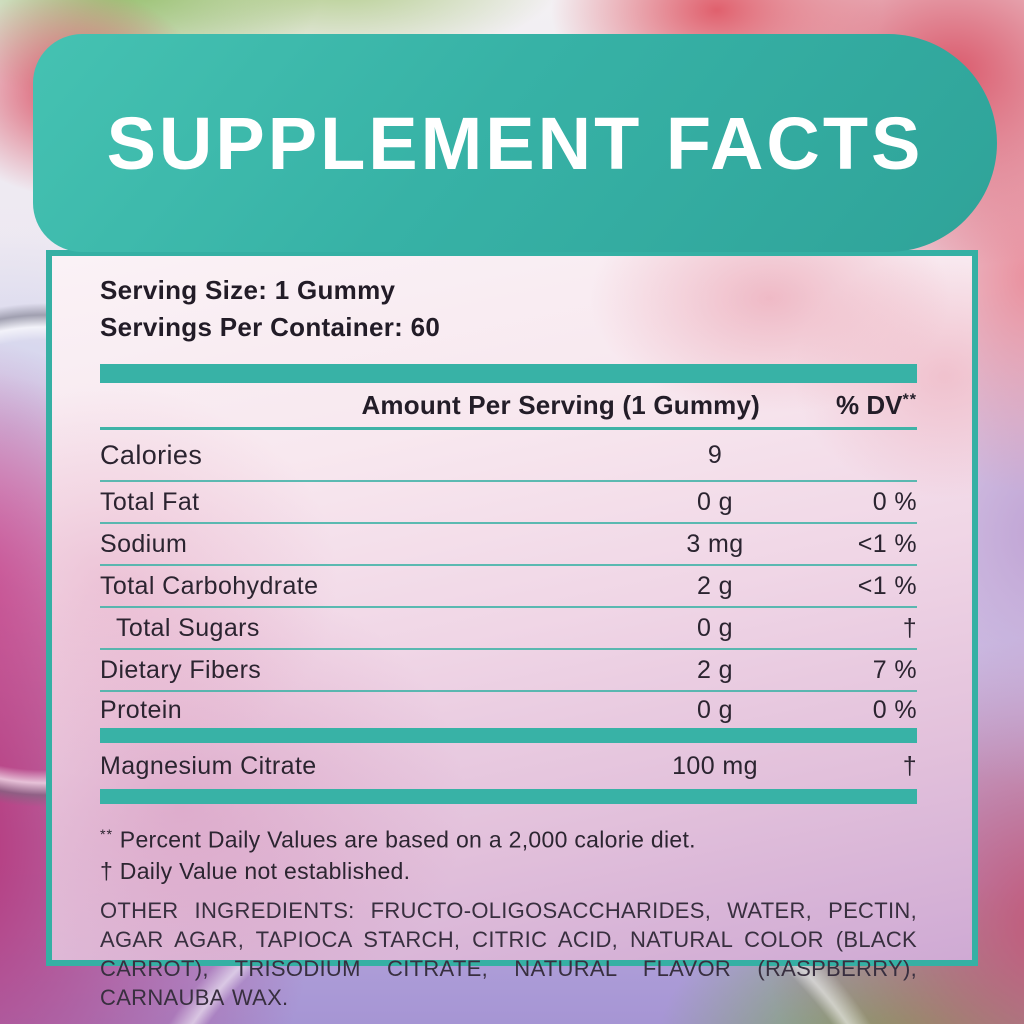  What do you see at coordinates (508, 456) in the screenshot?
I see `table-row-calories: Calories 9` at bounding box center [508, 456].